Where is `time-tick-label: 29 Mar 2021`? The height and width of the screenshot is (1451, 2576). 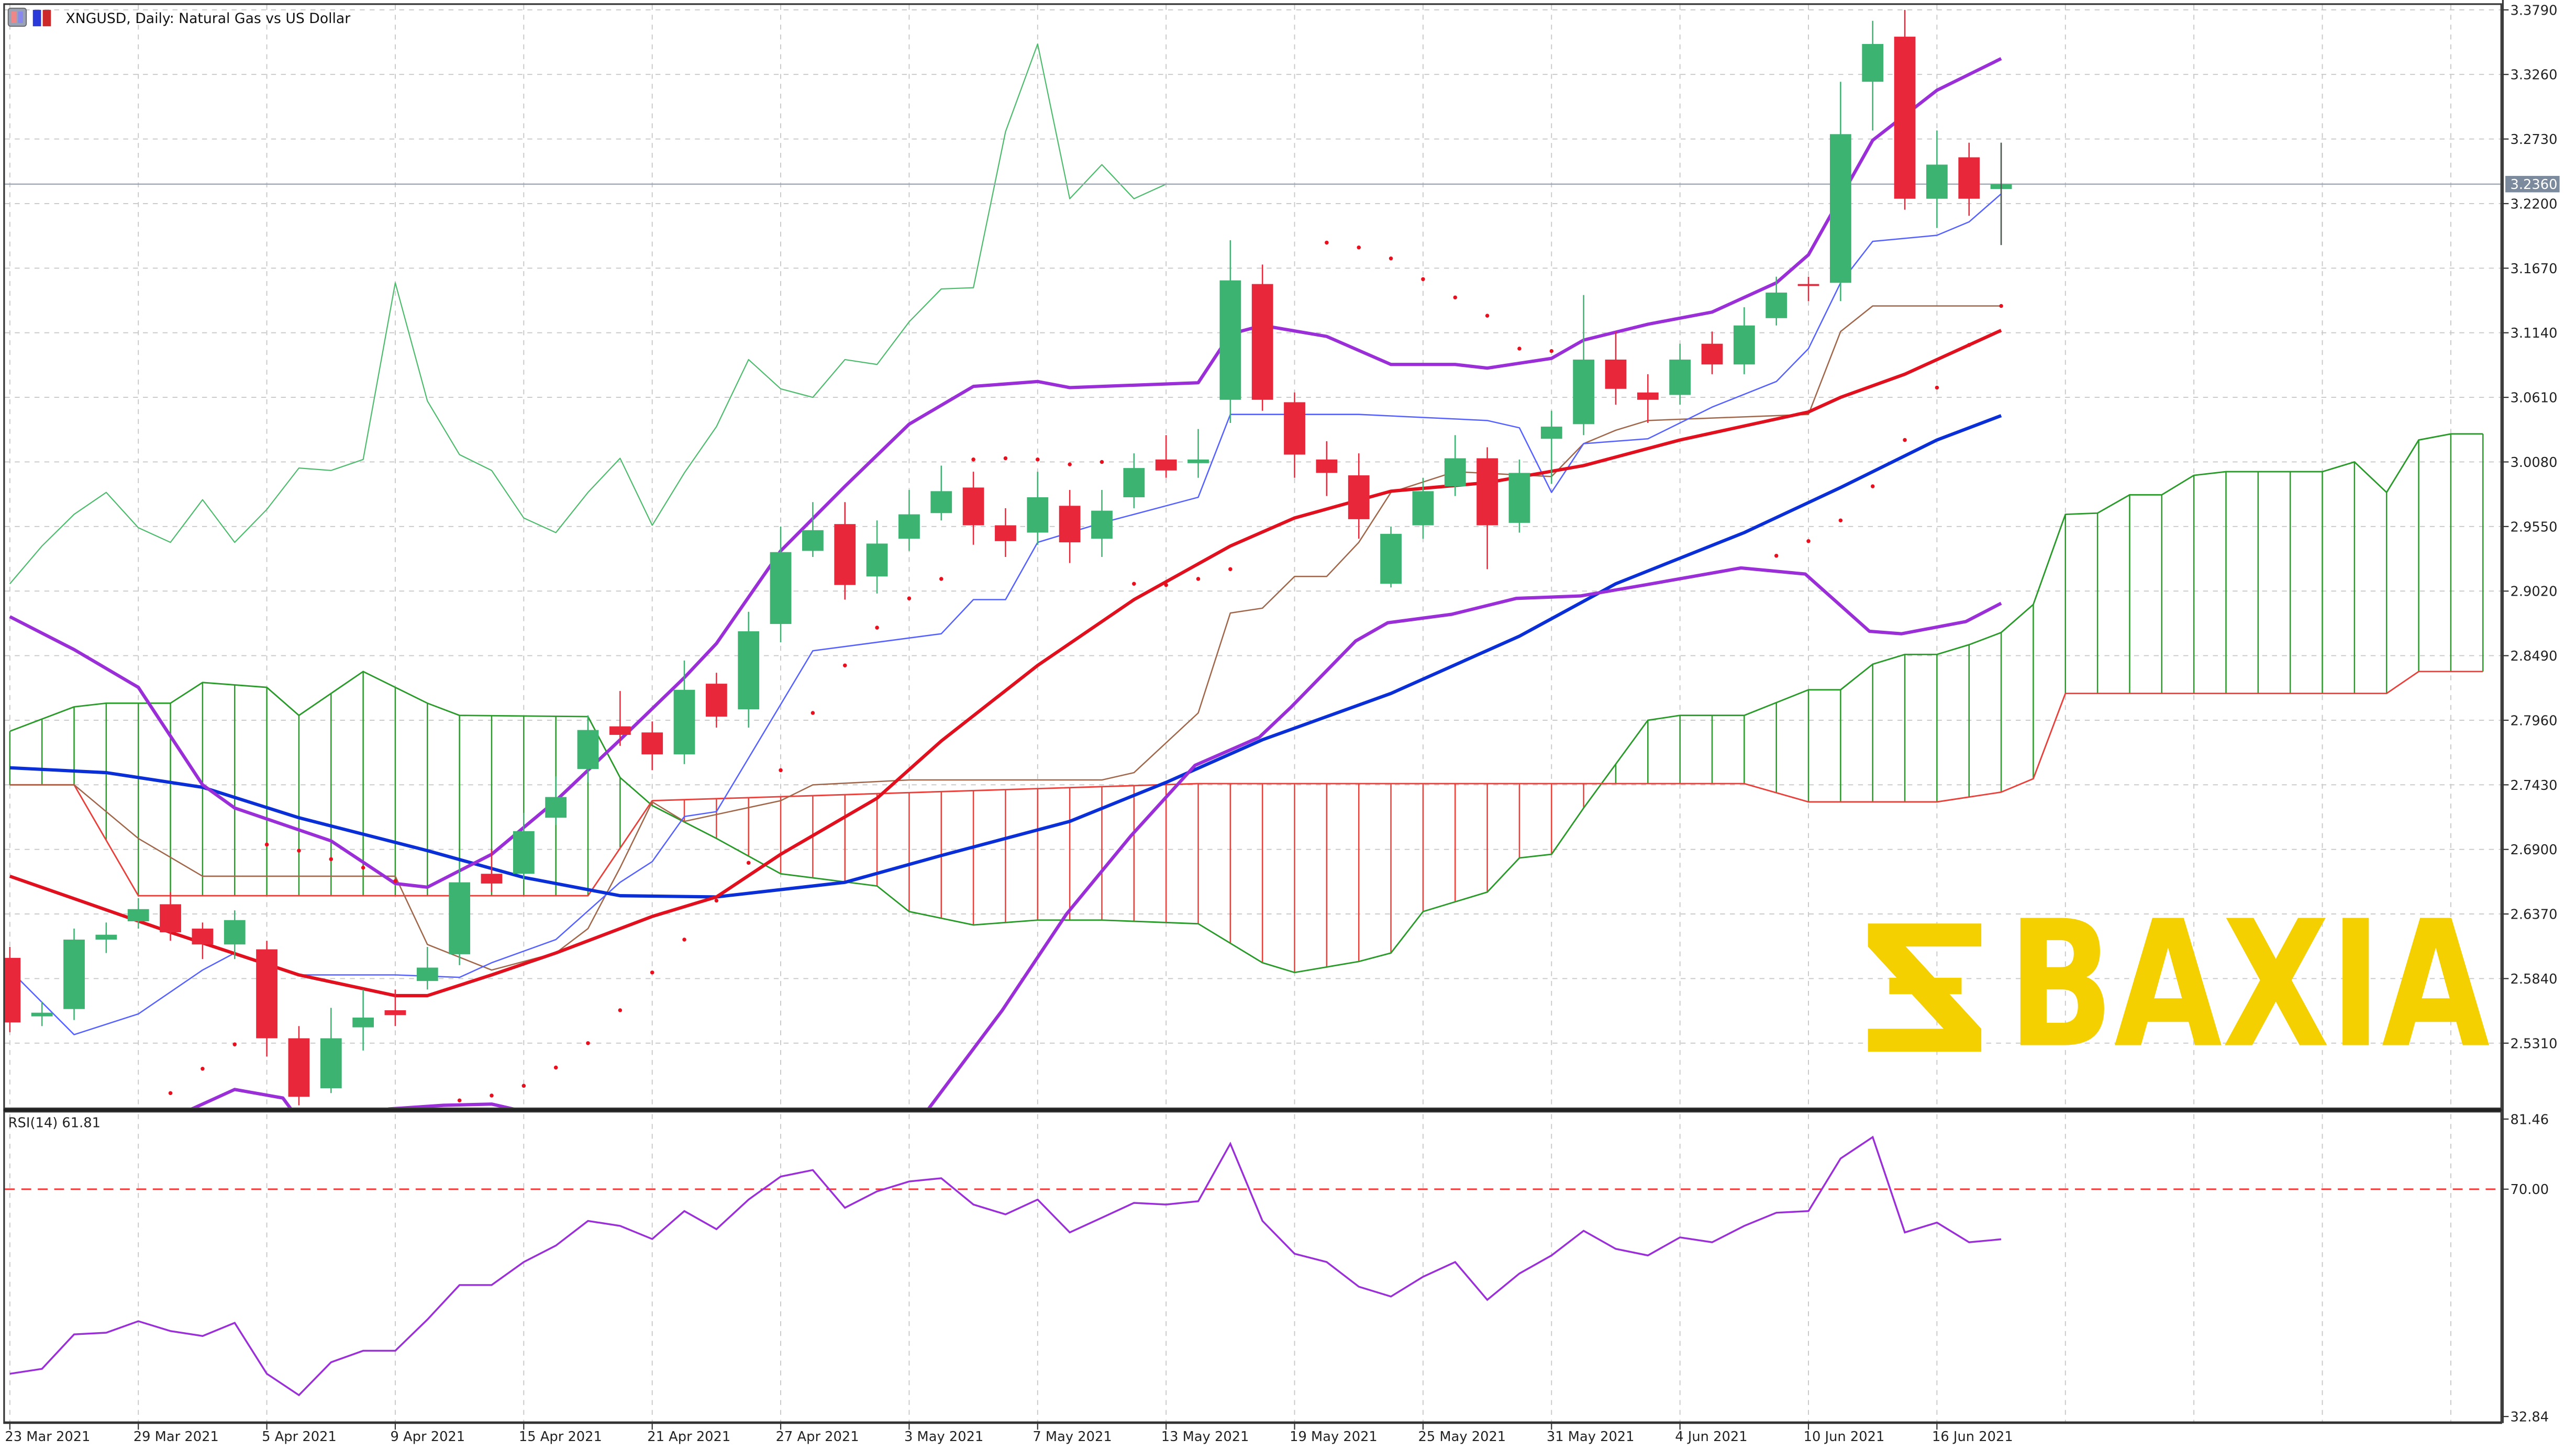
time-tick-label: 29 Mar 2021 is located at coordinates (176, 1437).